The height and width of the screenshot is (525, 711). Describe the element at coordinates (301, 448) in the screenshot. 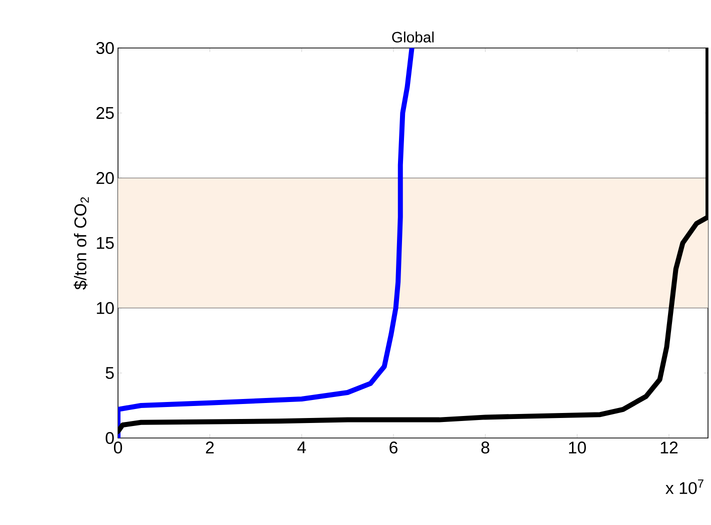

I see `x-tick-label: 4` at that location.